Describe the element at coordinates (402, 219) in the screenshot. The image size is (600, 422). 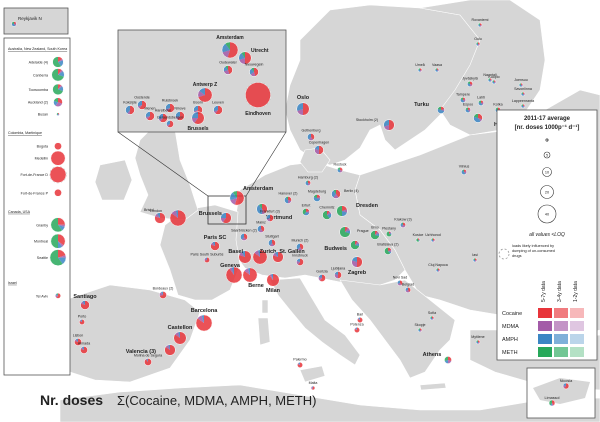
I see `city-krakow-3-label: Krakow (3)` at that location.